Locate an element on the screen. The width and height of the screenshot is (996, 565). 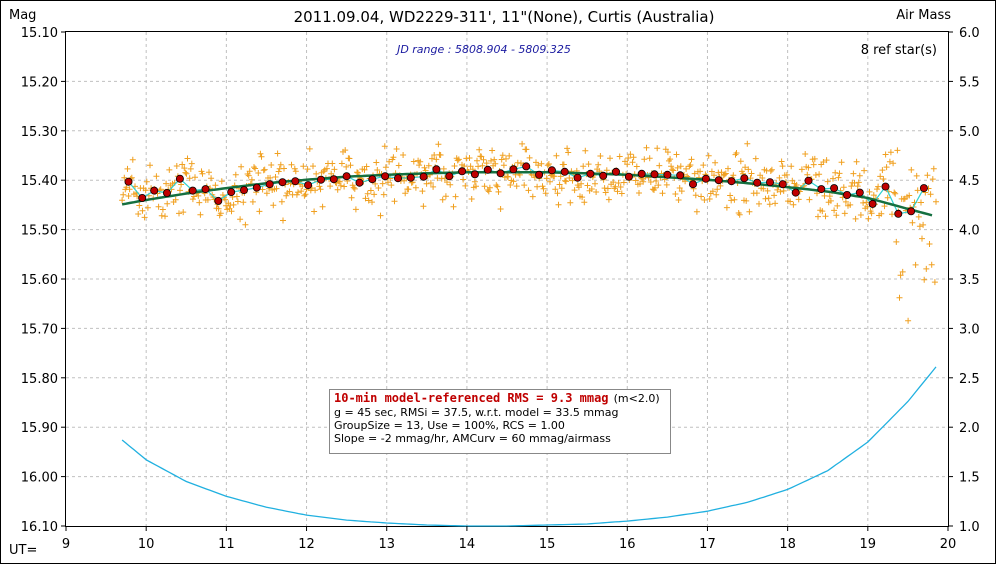
x-tick-label: 13 is located at coordinates (386, 544).